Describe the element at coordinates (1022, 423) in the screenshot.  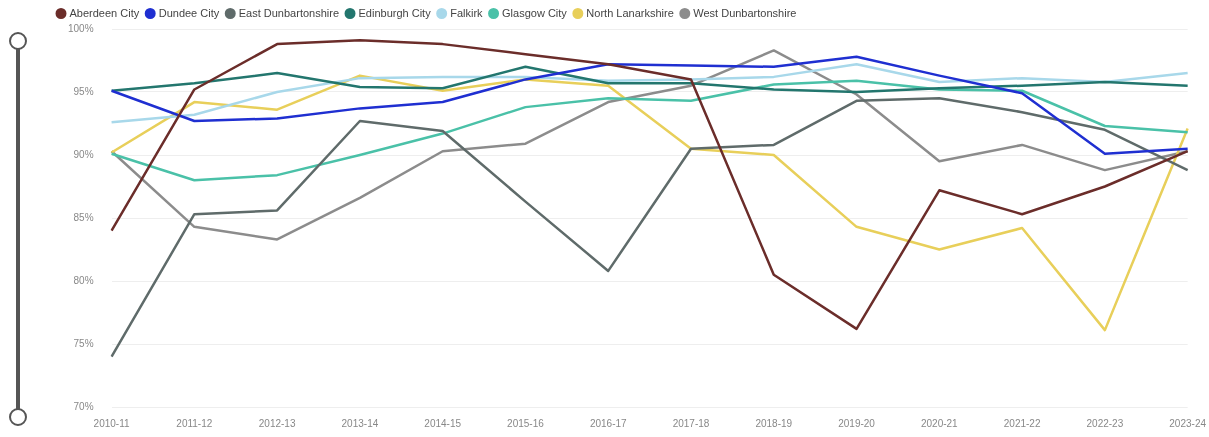
I see `x-tick-label: 2021-22` at that location.